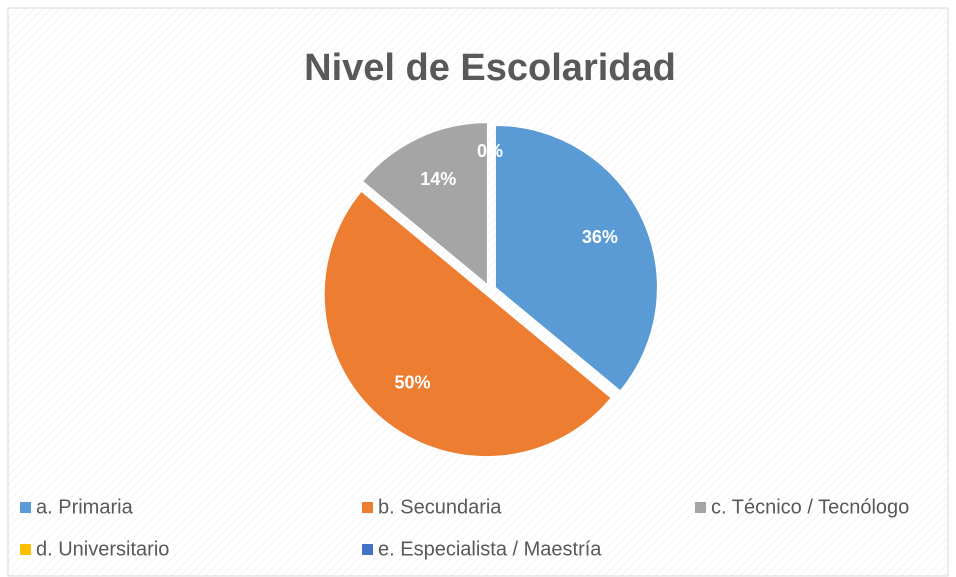 The image size is (956, 577). I want to click on legend-label: d. Universitario, so click(102, 549).